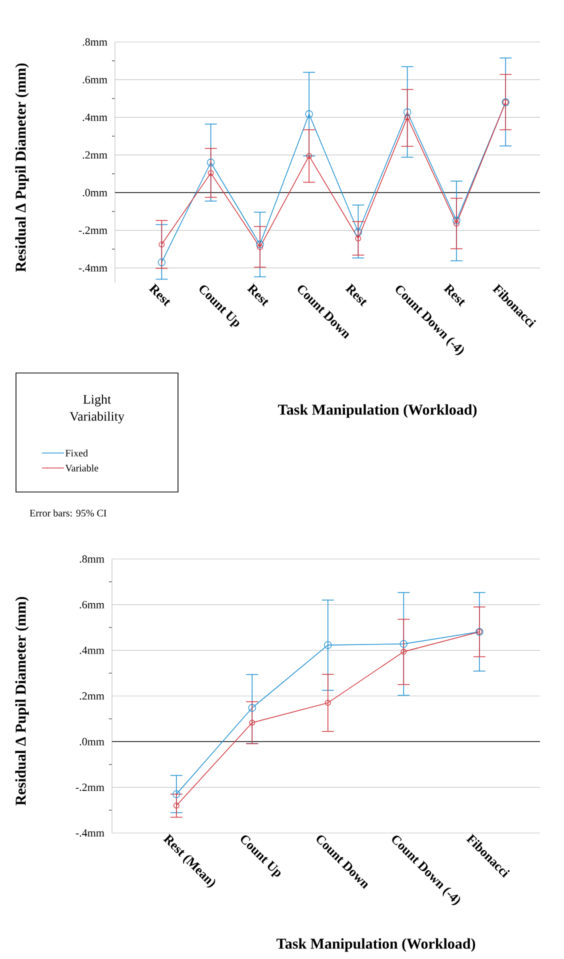 The image size is (564, 959). Describe the element at coordinates (81, 468) in the screenshot. I see `legend-label: Variable` at that location.